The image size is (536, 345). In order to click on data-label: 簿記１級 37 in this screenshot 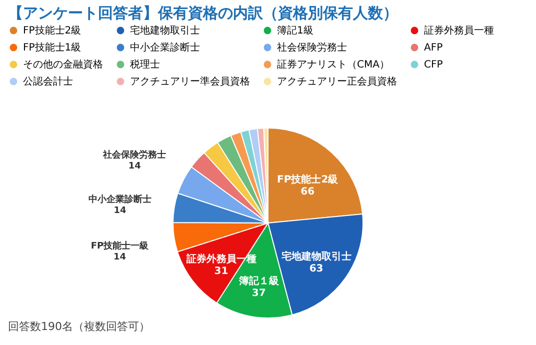, I will do `click(259, 287)`.